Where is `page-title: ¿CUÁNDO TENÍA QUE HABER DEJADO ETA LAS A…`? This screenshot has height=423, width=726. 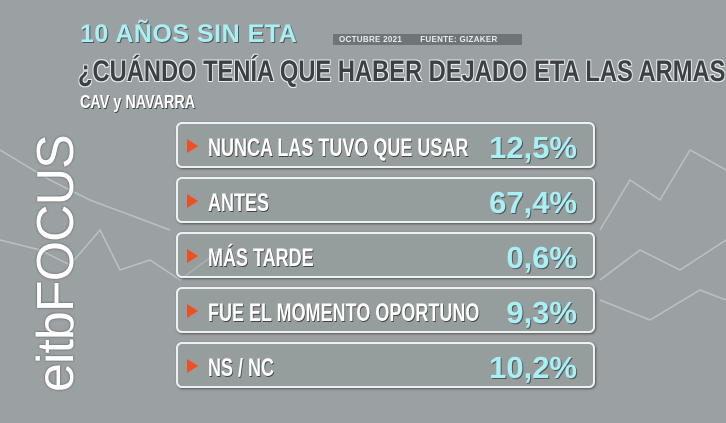 page-title: ¿CUÁNDO TENÍA QUE HABER DEJADO ETA LAS A… is located at coordinates (402, 71).